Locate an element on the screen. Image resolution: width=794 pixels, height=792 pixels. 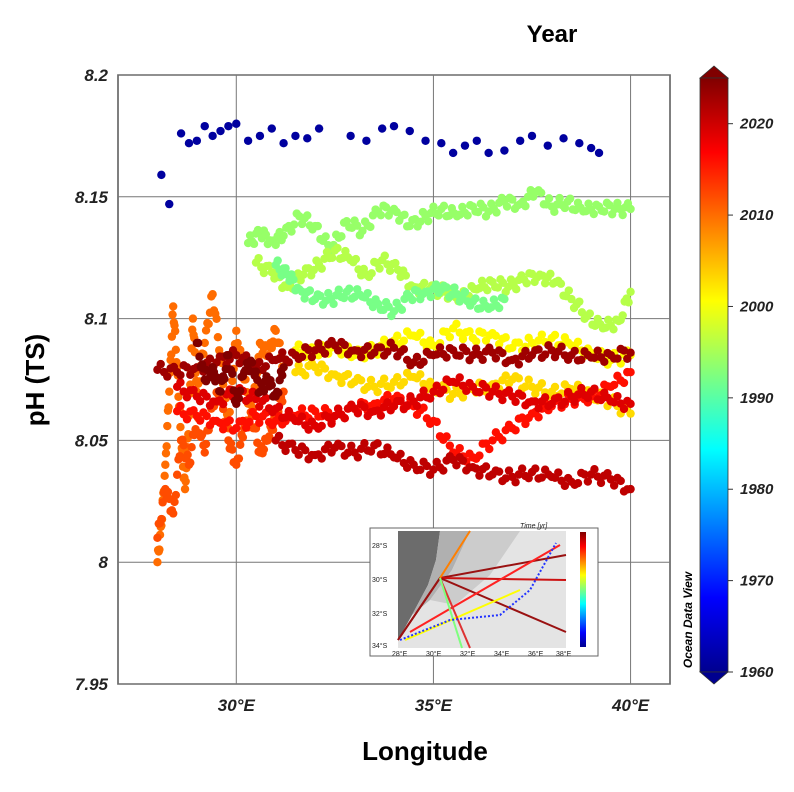
colorbar-bottom-cap is located at coordinates (714, 678).